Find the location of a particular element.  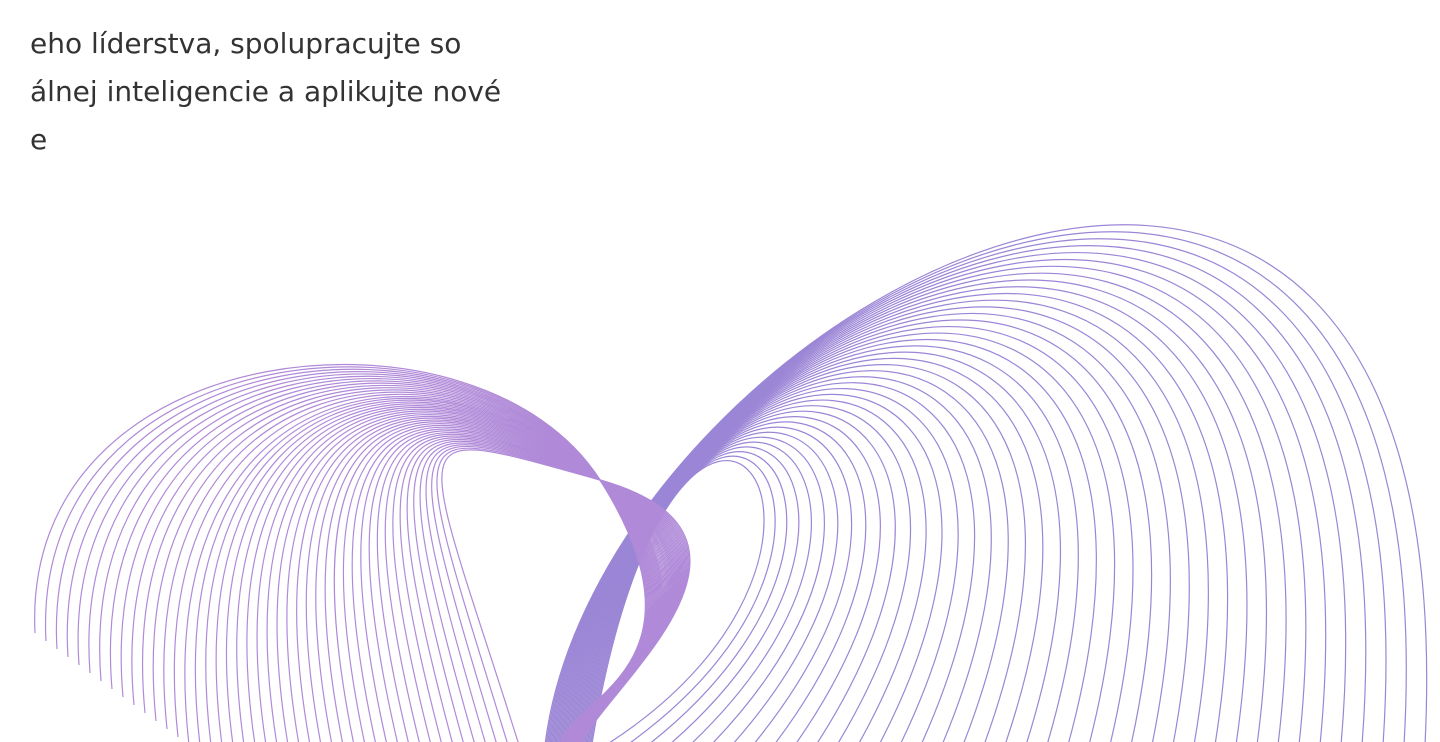

text-line: eho líderstva, spolupracujte so is located at coordinates (246, 43).